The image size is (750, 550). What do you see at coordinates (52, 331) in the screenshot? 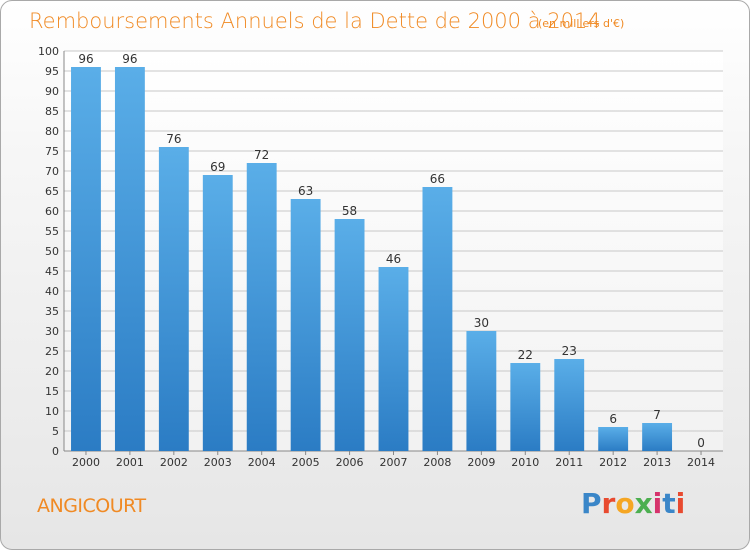
I see `y-tick-label: 30` at bounding box center [52, 331].